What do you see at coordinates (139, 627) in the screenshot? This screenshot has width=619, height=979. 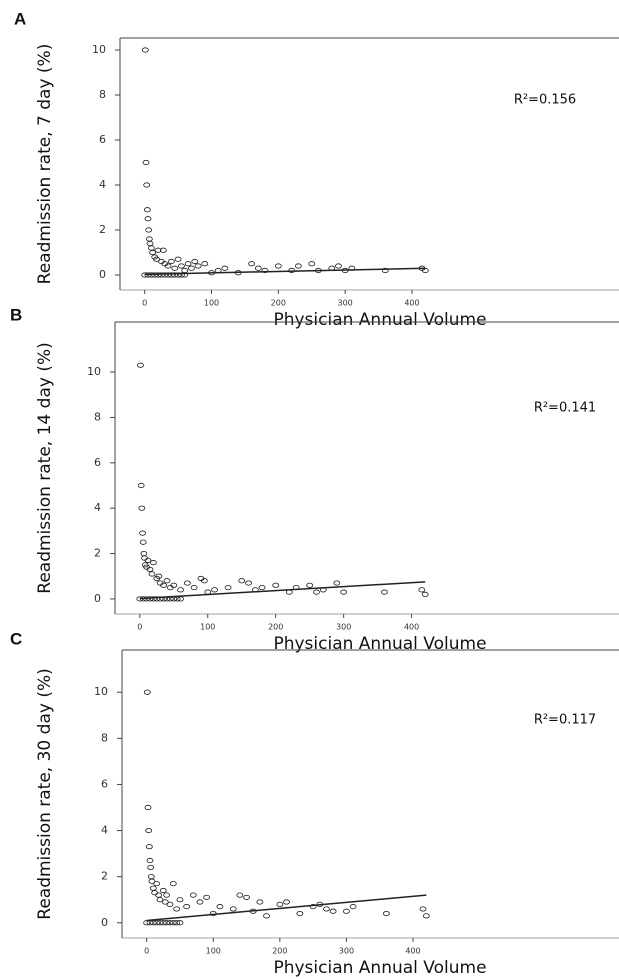 I see `x-tick-label: 0` at bounding box center [139, 627].